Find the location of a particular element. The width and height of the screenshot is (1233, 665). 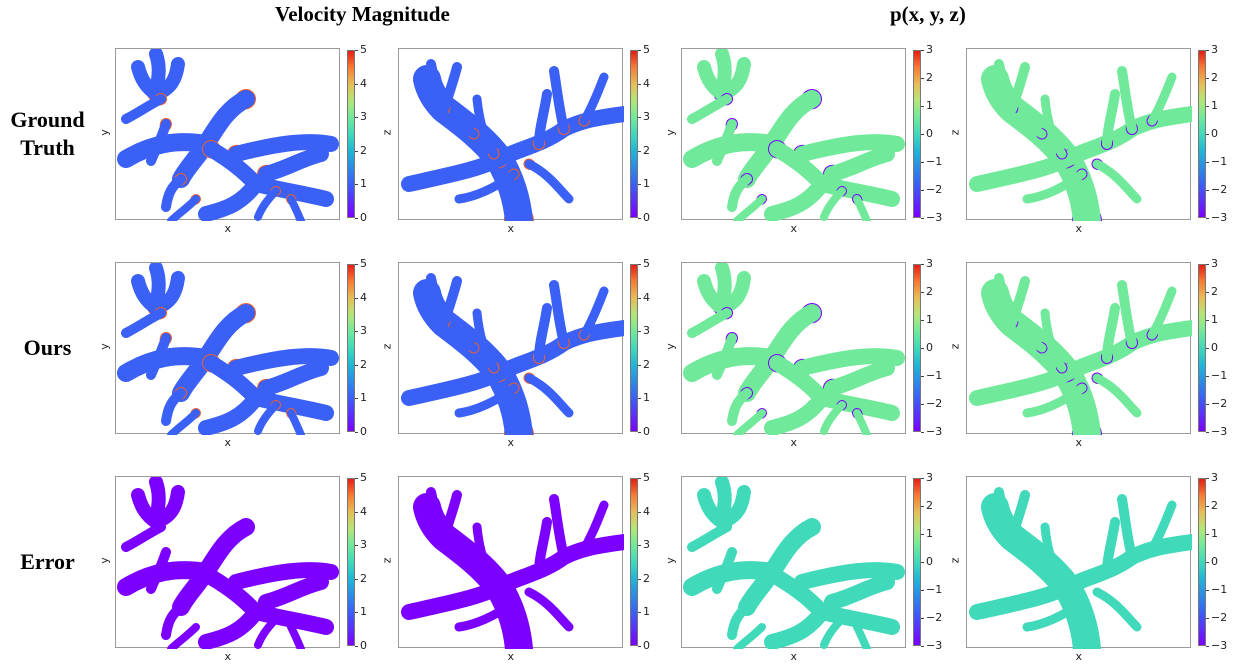

column-title-velocity: Velocity Magnitude is located at coordinates (362, 14).